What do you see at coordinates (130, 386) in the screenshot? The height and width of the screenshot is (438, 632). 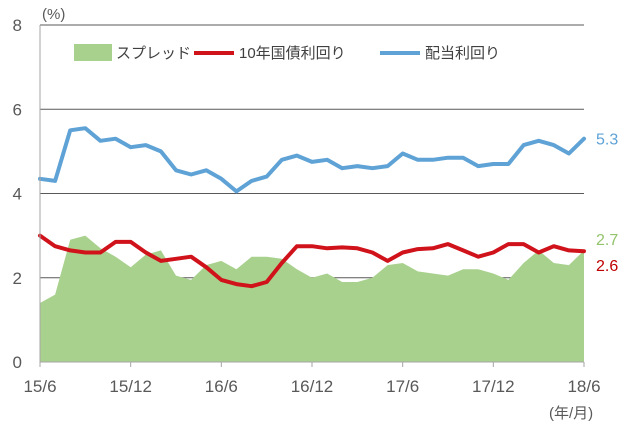 I see `x-tick-label: 15/12` at bounding box center [130, 386].